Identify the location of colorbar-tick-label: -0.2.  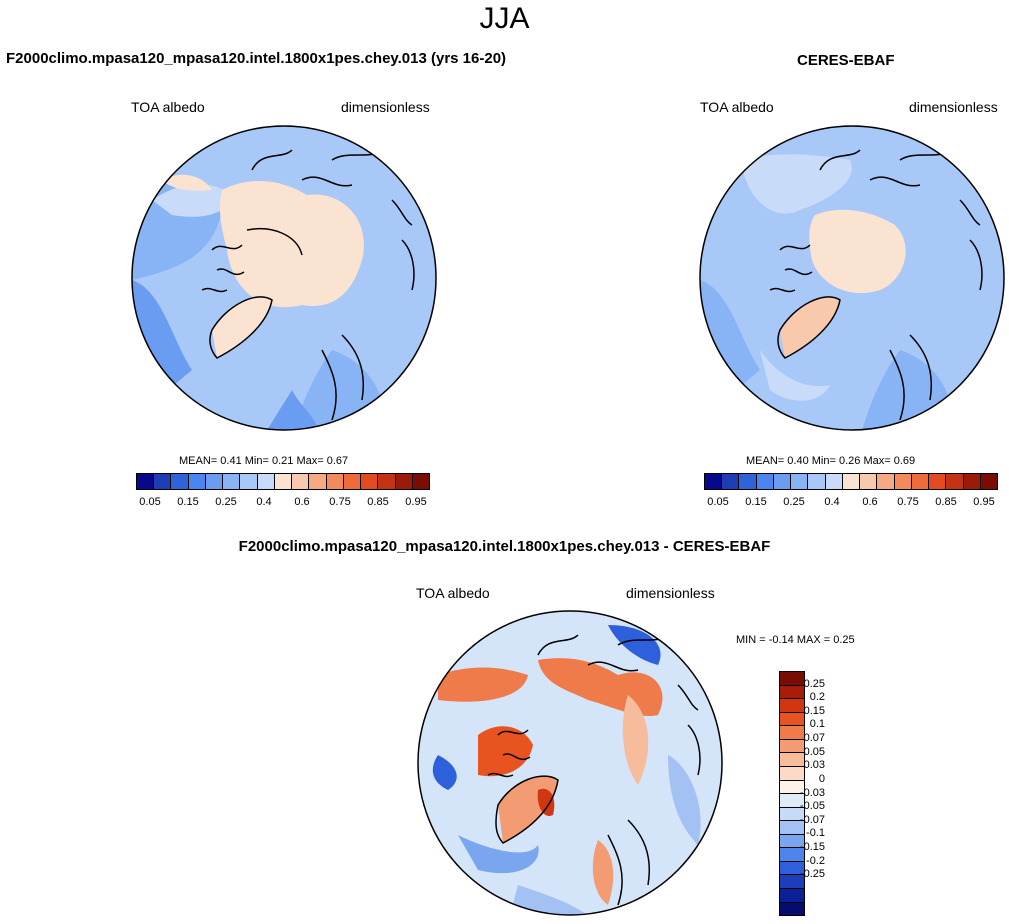
(815, 860).